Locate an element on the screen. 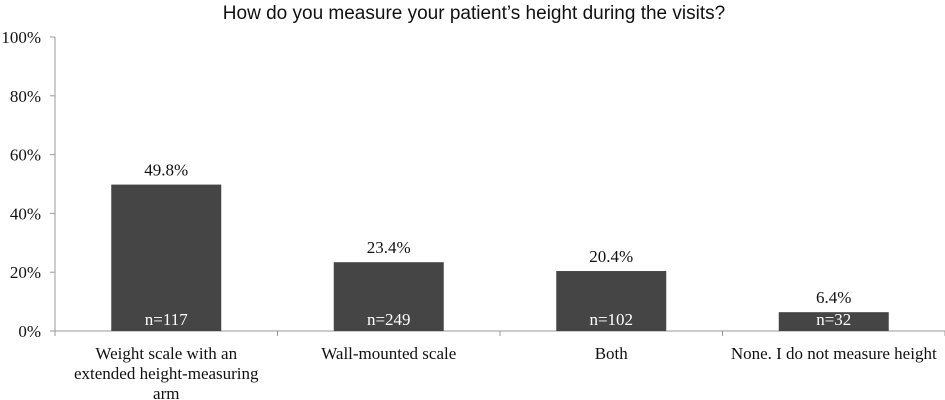  bar-value-label: 6.4% is located at coordinates (833, 297).